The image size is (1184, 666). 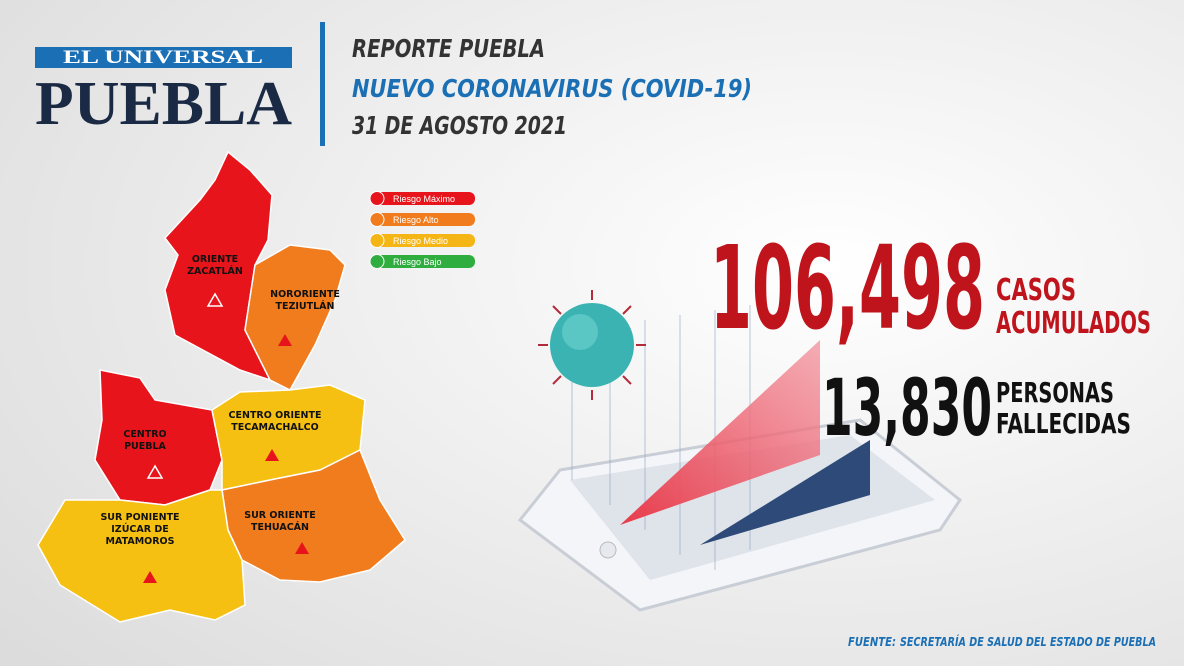 What do you see at coordinates (592, 345) in the screenshot?
I see `virus-illustration` at bounding box center [592, 345].